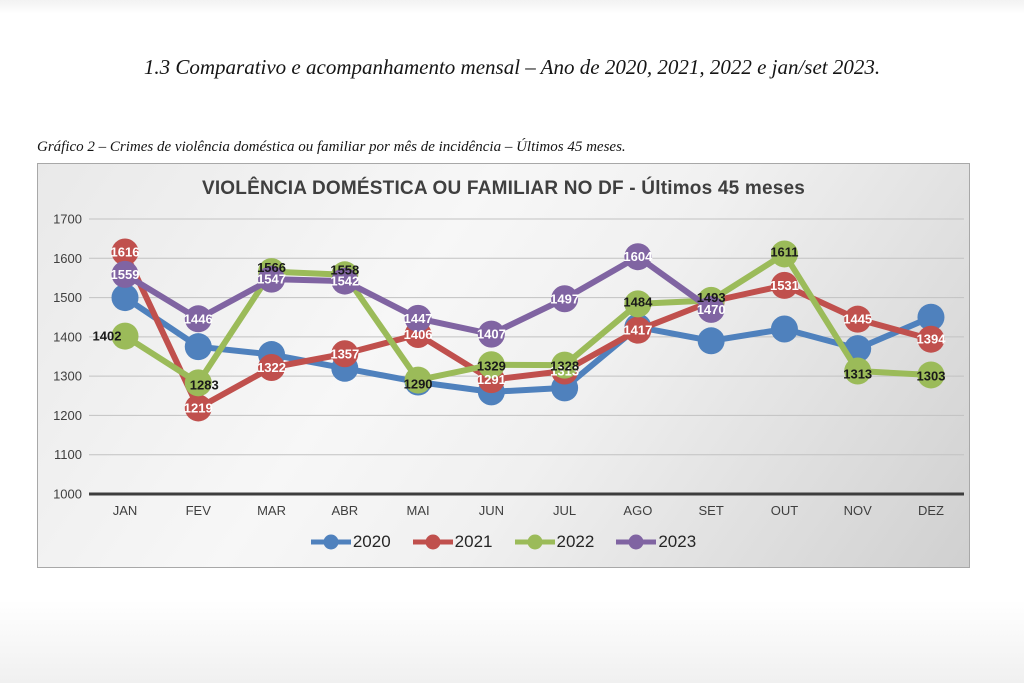  What do you see at coordinates (67, 297) in the screenshot?
I see `y-axis-label-1500: 1500` at bounding box center [67, 297].